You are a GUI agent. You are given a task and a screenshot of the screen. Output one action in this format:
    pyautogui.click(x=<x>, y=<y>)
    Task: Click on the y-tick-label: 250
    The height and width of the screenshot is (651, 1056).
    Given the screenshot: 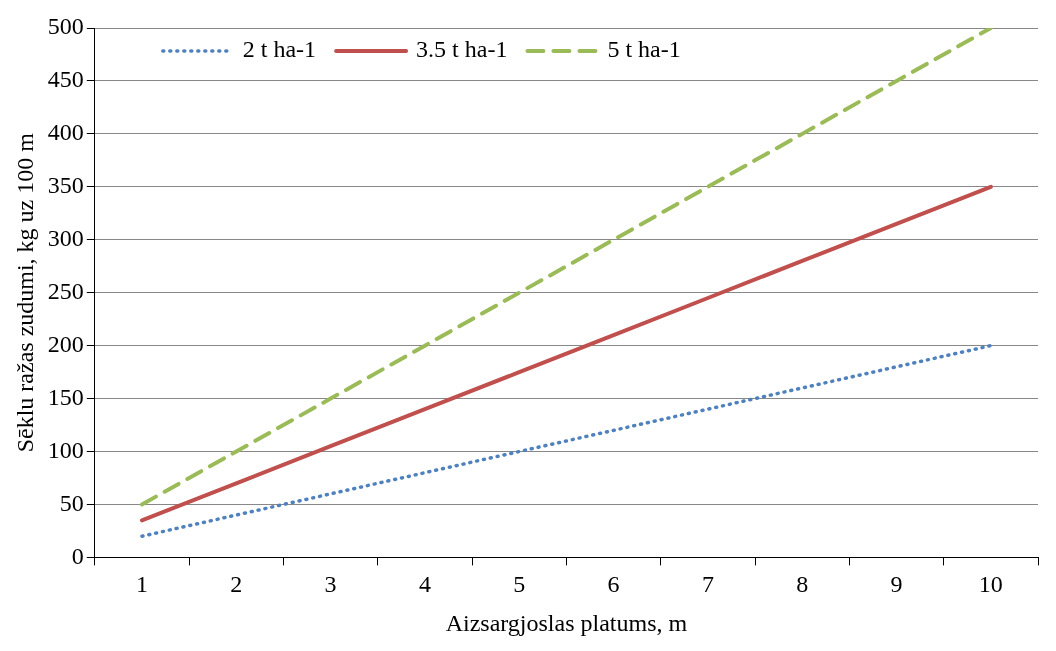 What is the action you would take?
    pyautogui.click(x=65, y=291)
    